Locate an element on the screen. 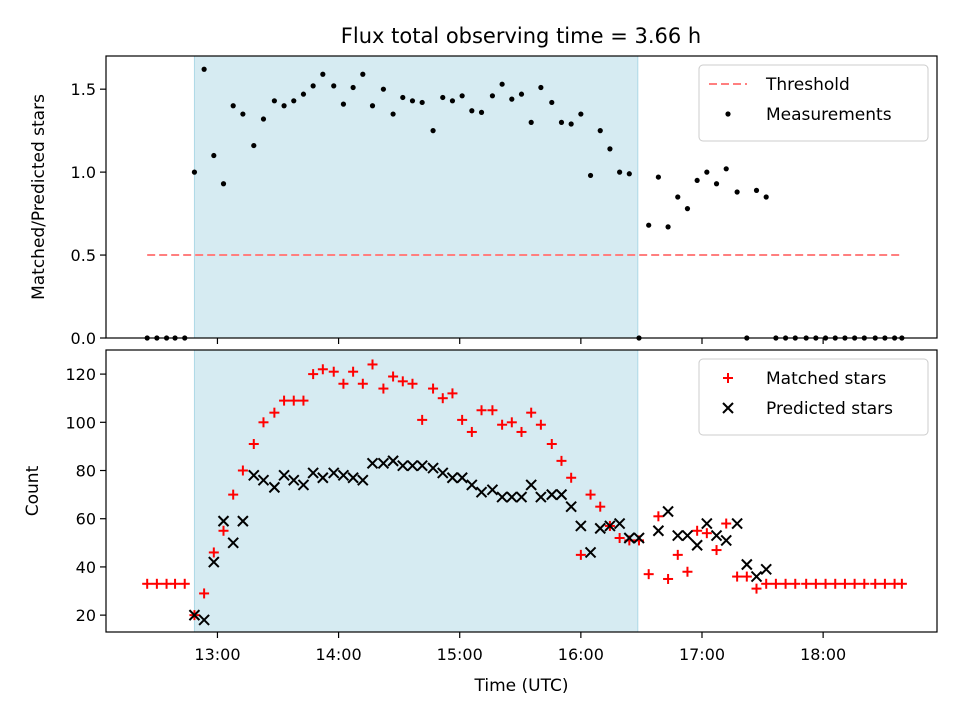  x-tick-label: 15:00 is located at coordinates (460, 654).